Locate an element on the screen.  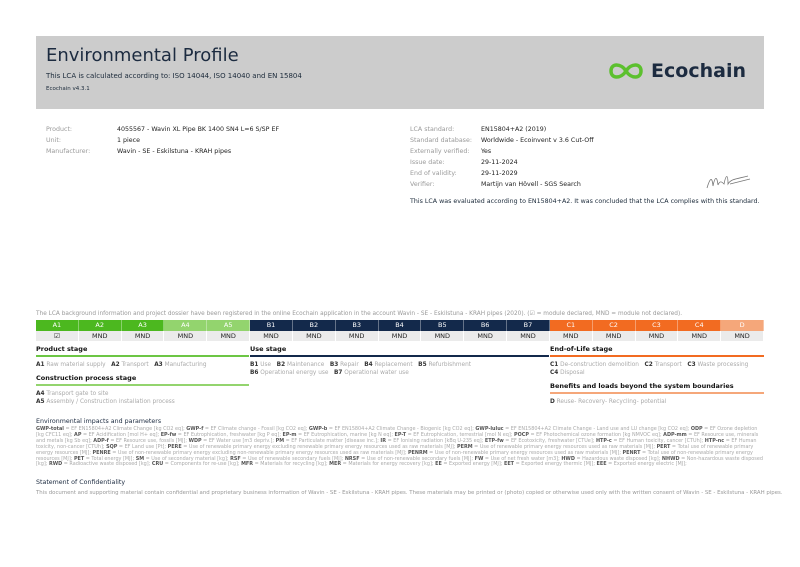
logo-text: Ecochain is located at coordinates (698, 71).